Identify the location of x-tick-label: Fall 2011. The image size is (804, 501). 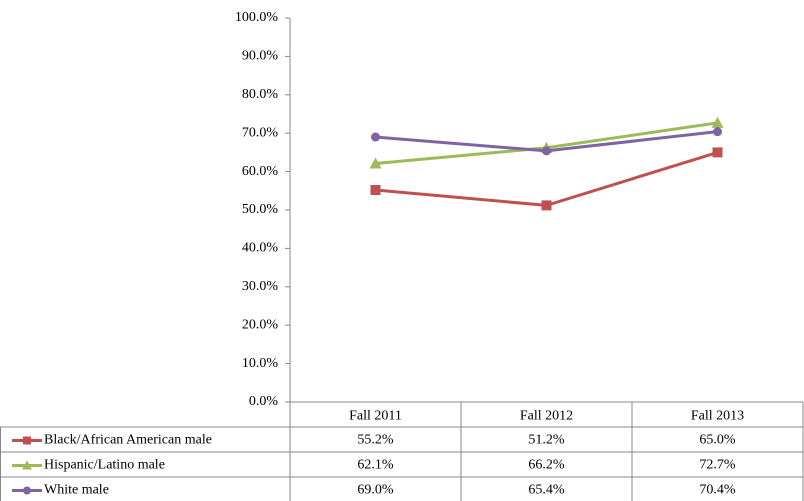
(375, 416).